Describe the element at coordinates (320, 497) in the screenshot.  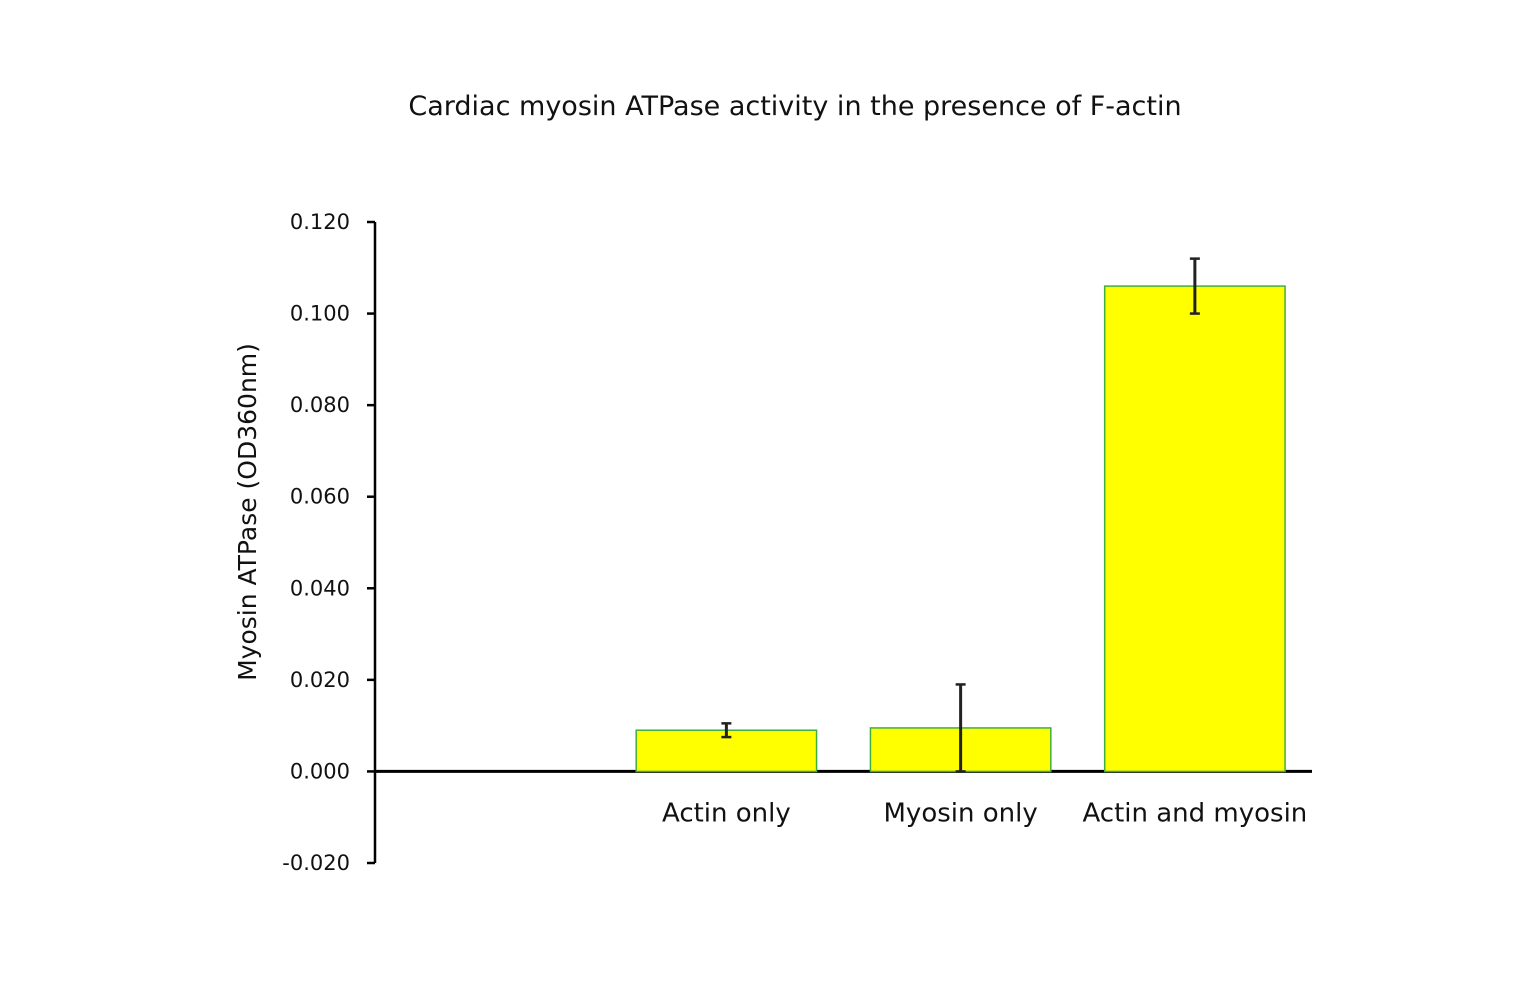
I see `y-tick-label: 0.060` at that location.